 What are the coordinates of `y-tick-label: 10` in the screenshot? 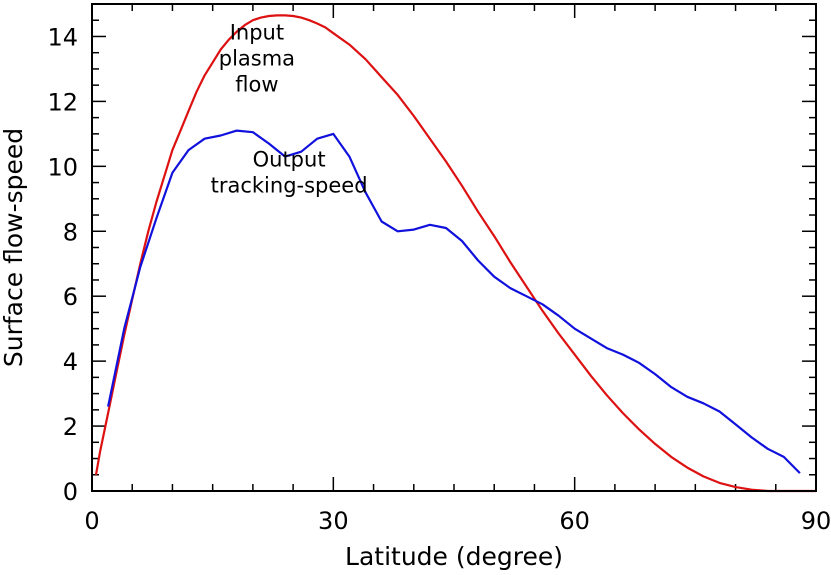 It's located at (62, 167).